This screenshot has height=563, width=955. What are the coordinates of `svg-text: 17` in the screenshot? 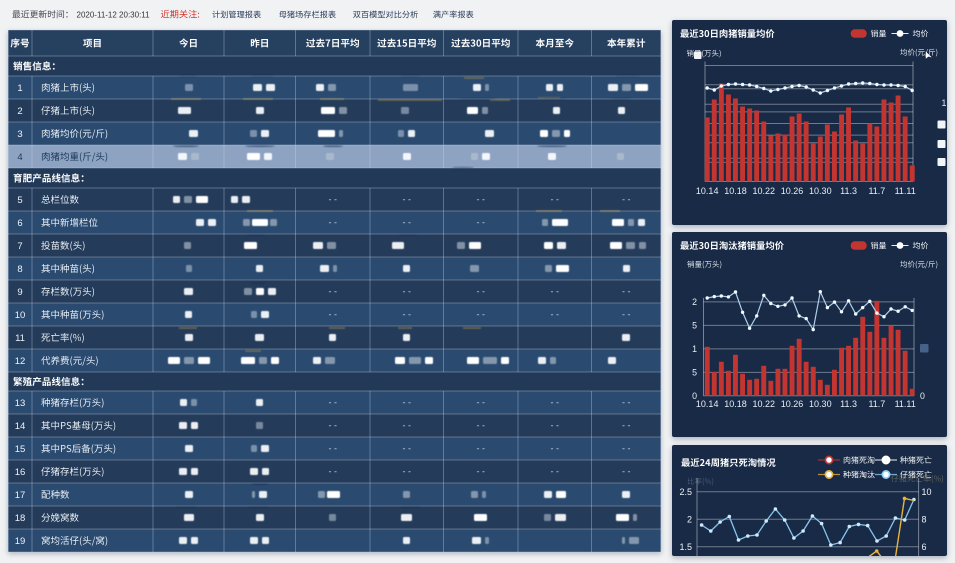 It's located at (20, 495).